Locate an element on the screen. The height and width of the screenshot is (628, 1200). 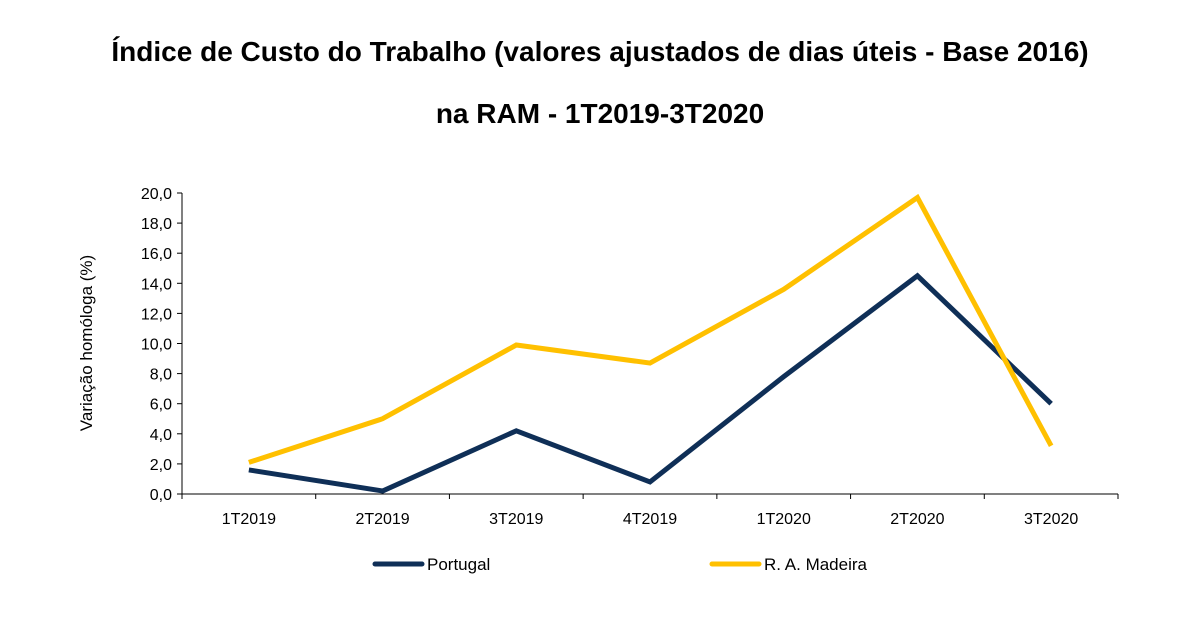
legend-label: R. A. Madeira is located at coordinates (816, 564).